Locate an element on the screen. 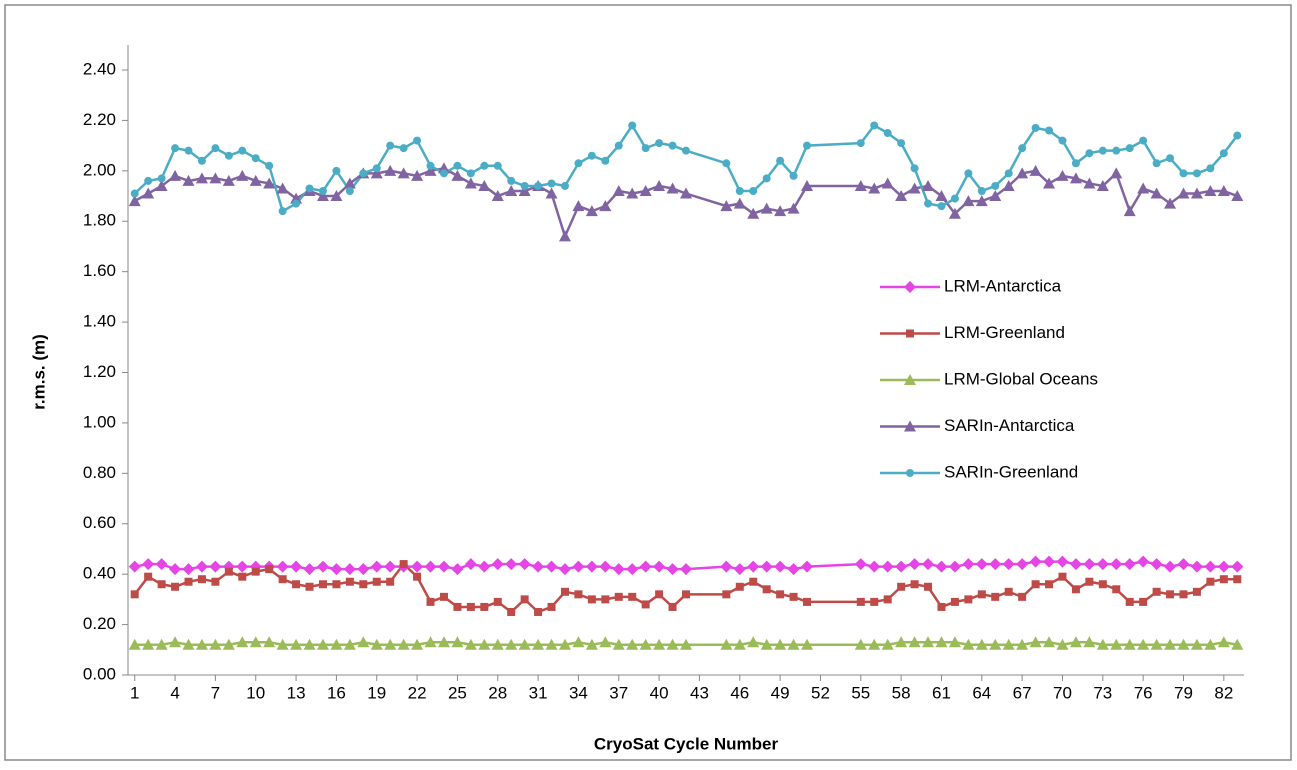 The height and width of the screenshot is (770, 1297). y-tick-label: 0.40 is located at coordinates (99, 573).